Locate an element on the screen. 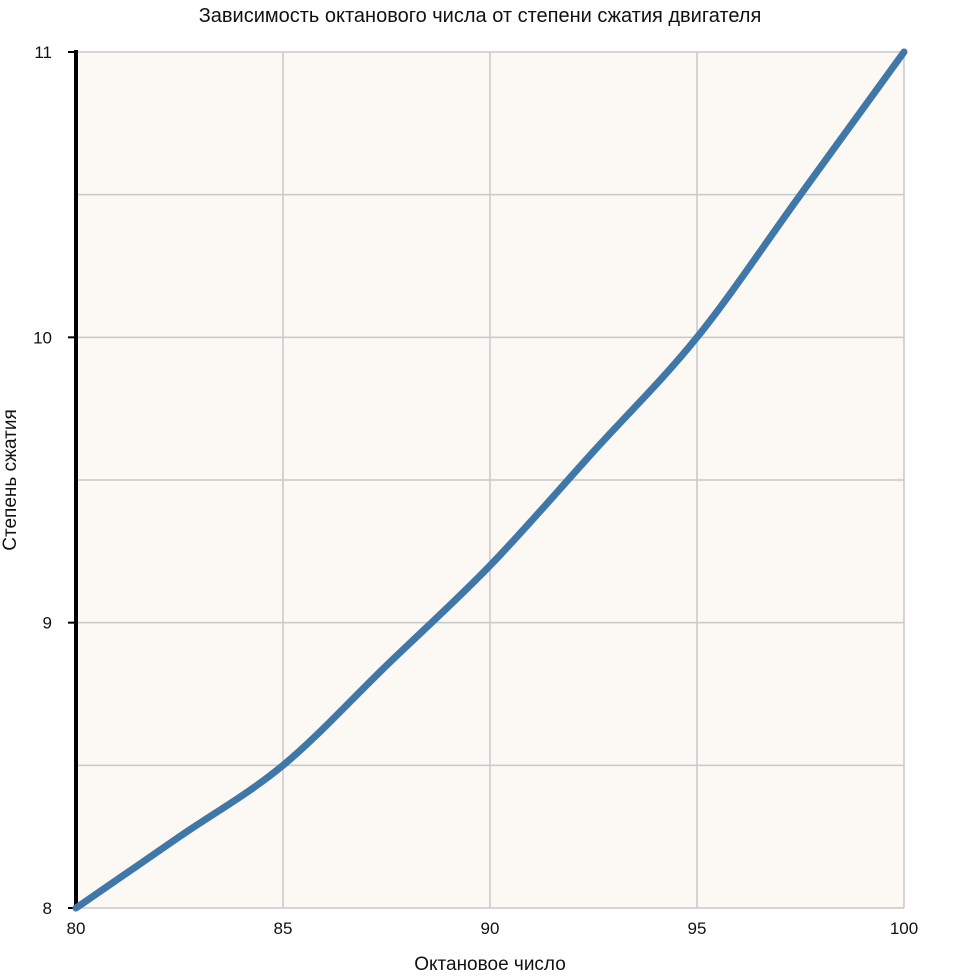  y-tick-label: 9 is located at coordinates (47, 623).